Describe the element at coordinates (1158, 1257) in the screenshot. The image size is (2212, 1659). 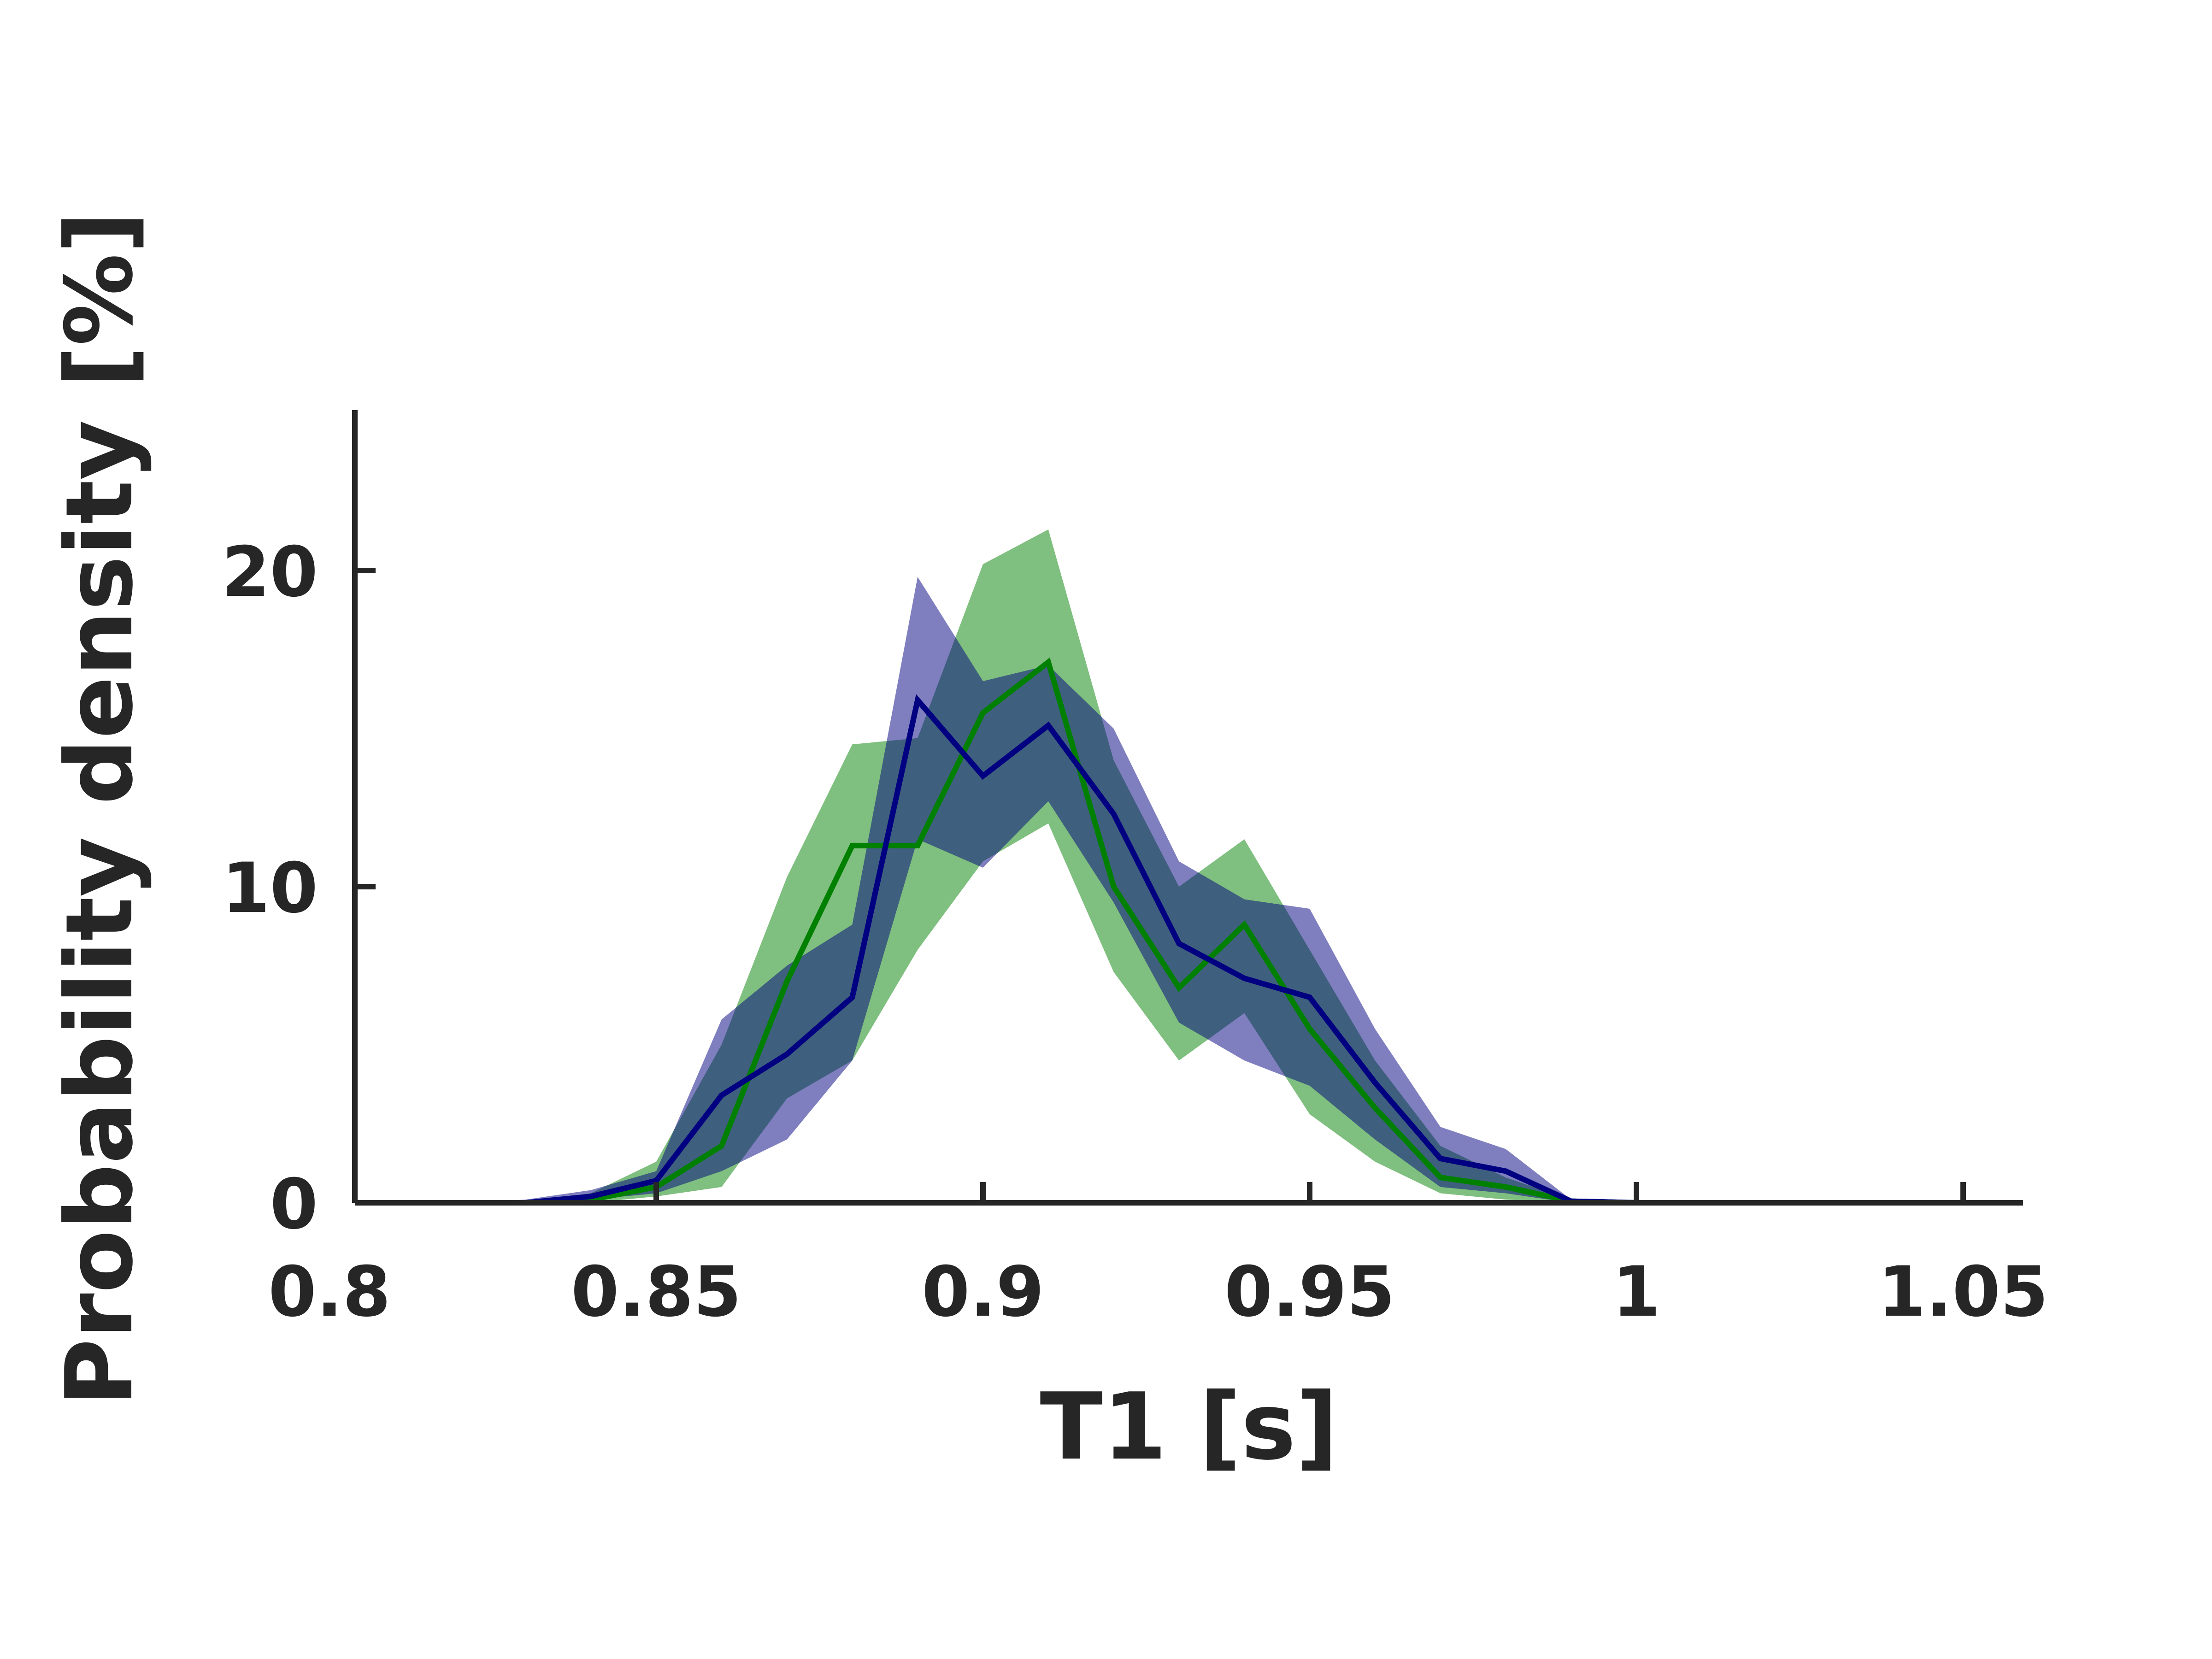
I see `x-ticks: 0.8 0.85 0.9 0.95 1 1.05` at that location.